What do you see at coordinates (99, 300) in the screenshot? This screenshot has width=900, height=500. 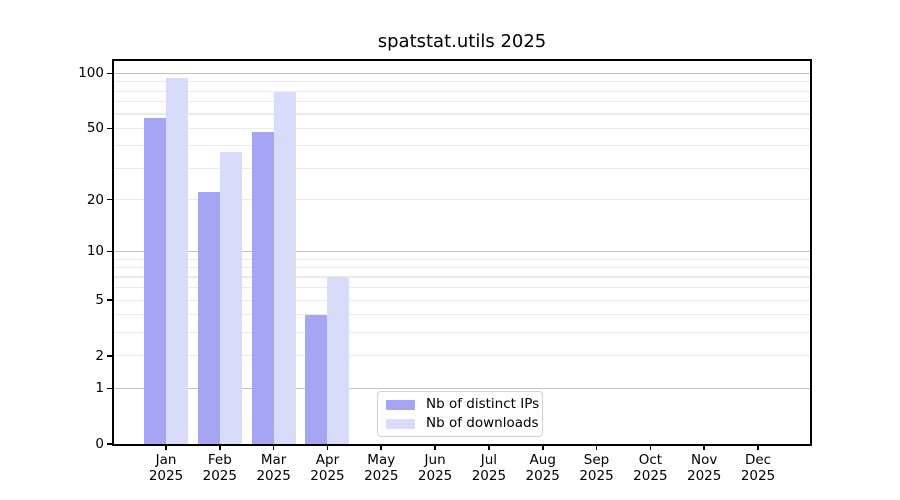 I see `ytick-label-5: 5` at bounding box center [99, 300].